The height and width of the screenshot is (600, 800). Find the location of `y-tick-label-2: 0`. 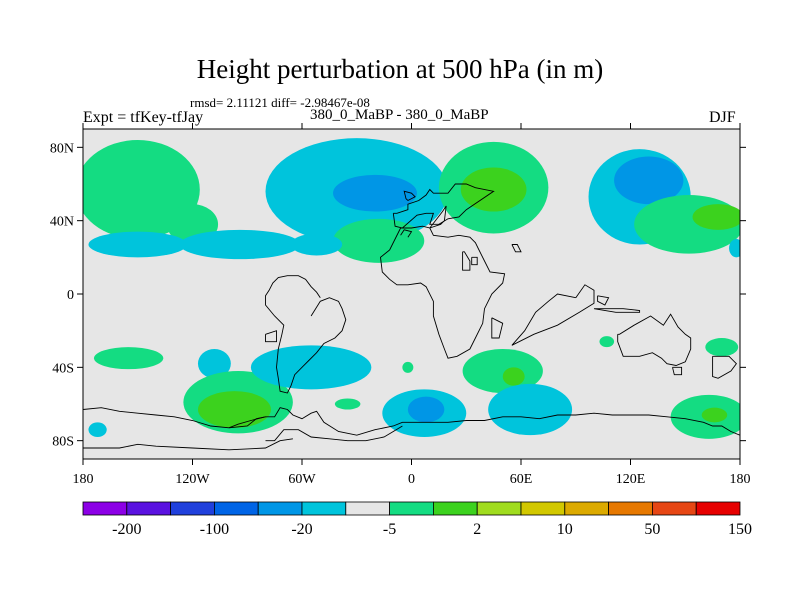

y-tick-label-2: 0 is located at coordinates (70, 295).